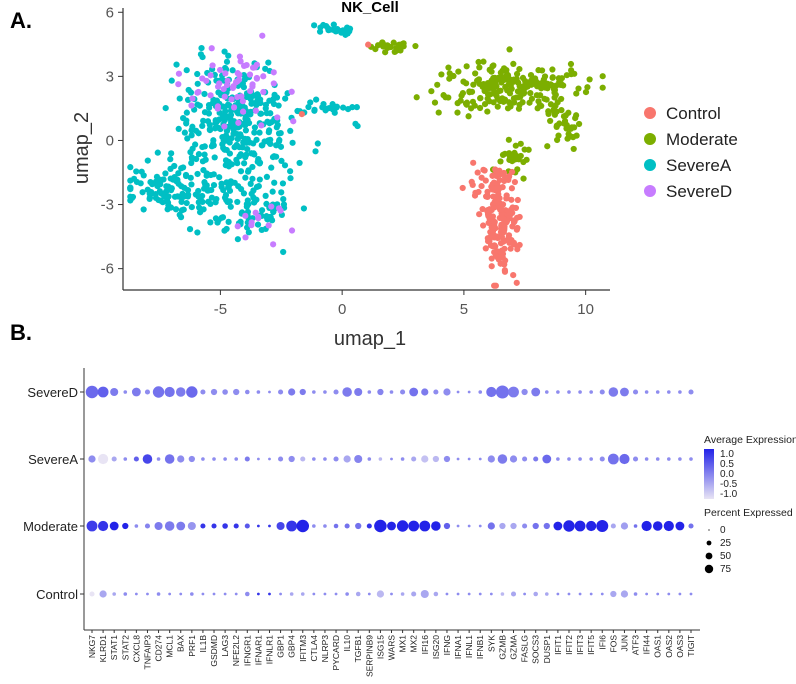  I want to click on dot-moderate-wars, so click(391, 526).